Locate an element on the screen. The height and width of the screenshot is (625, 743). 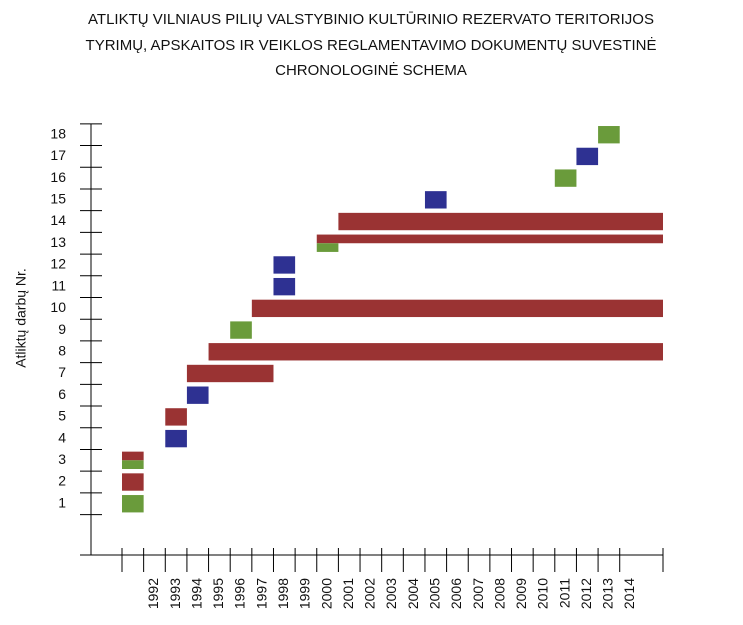
x-tick-label: 2009 is located at coordinates (521, 593).